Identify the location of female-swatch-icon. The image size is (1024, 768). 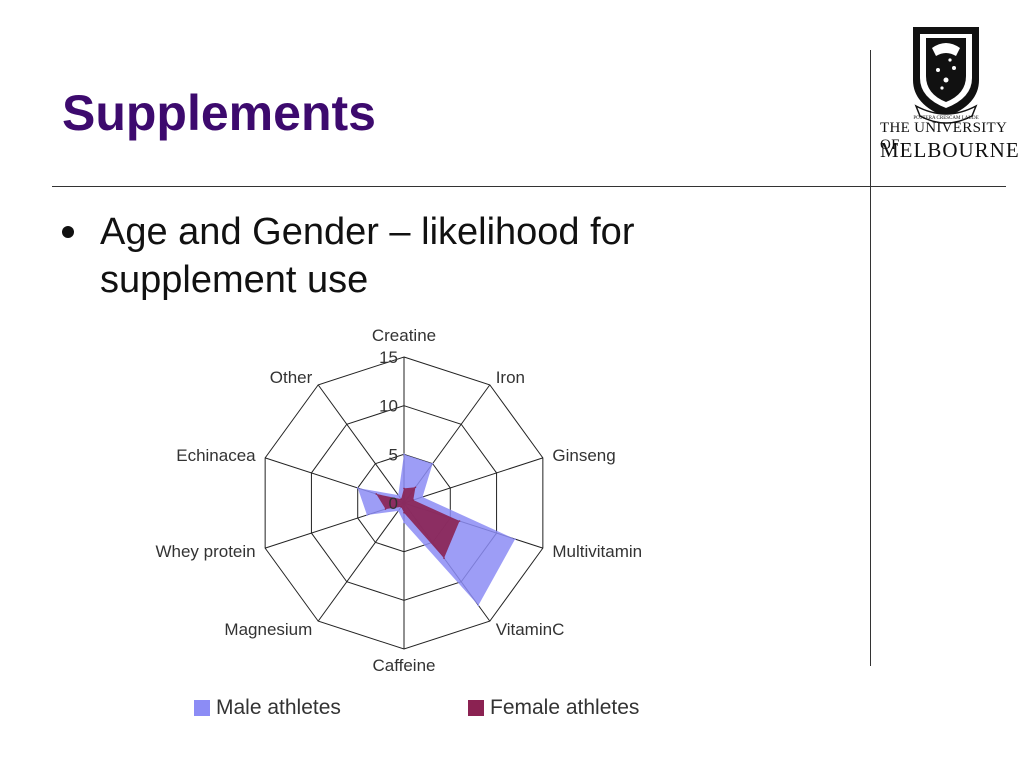
(476, 708).